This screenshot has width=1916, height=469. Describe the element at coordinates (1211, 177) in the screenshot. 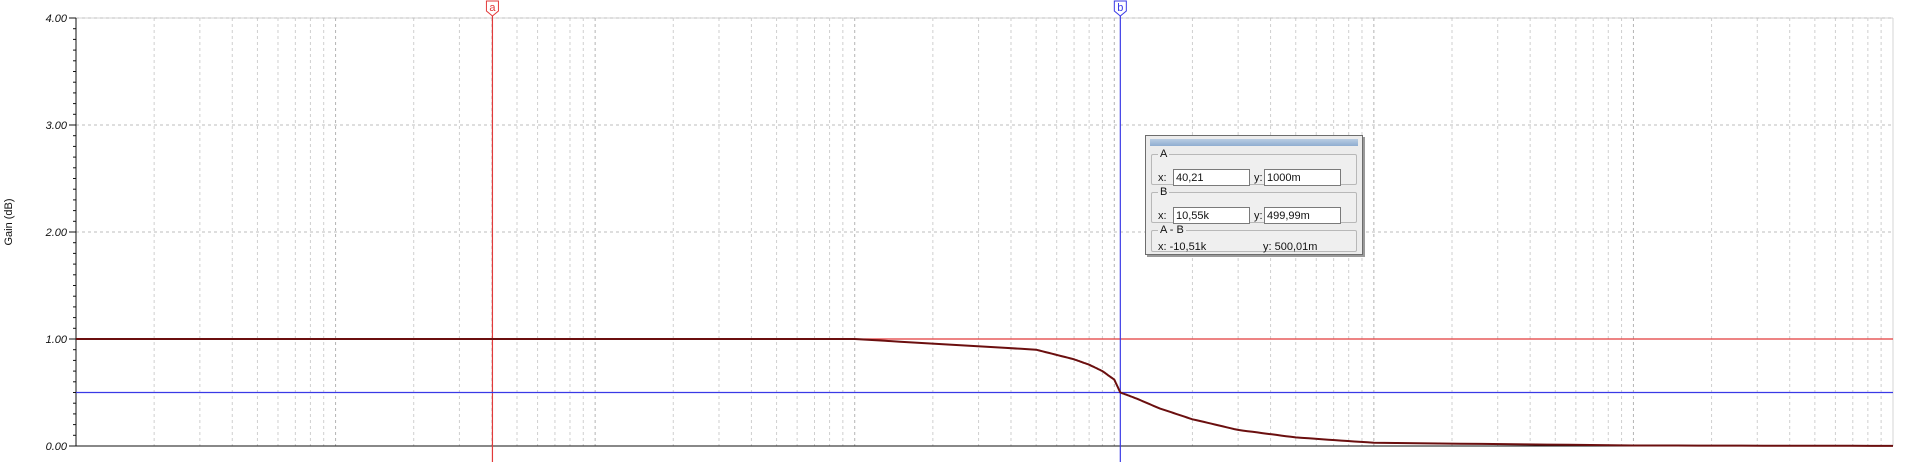

I see `cursor-a-x-field: 40,21` at that location.